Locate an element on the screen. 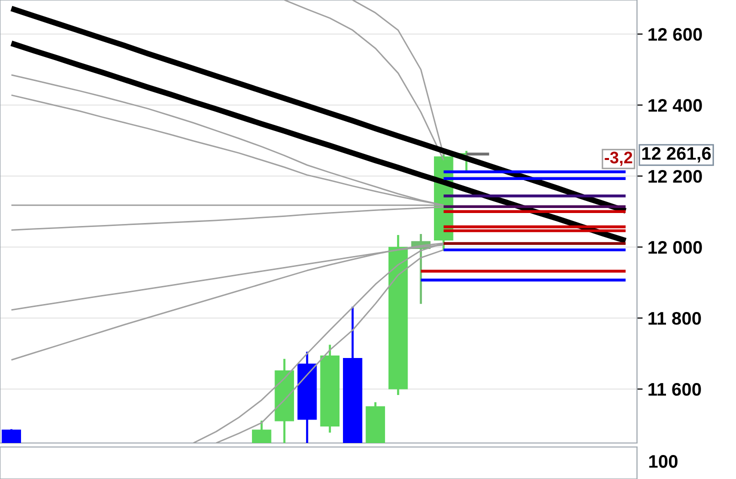 The image size is (736, 479). y-tick-label: 12 400 is located at coordinates (675, 105).